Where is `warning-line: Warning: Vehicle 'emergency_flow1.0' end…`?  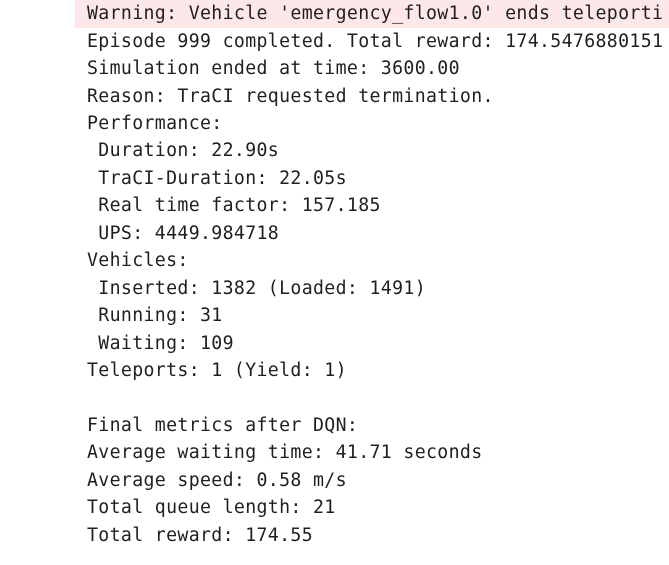
warning-line: Warning: Vehicle 'emergency_flow1.0' end… is located at coordinates (375, 13).